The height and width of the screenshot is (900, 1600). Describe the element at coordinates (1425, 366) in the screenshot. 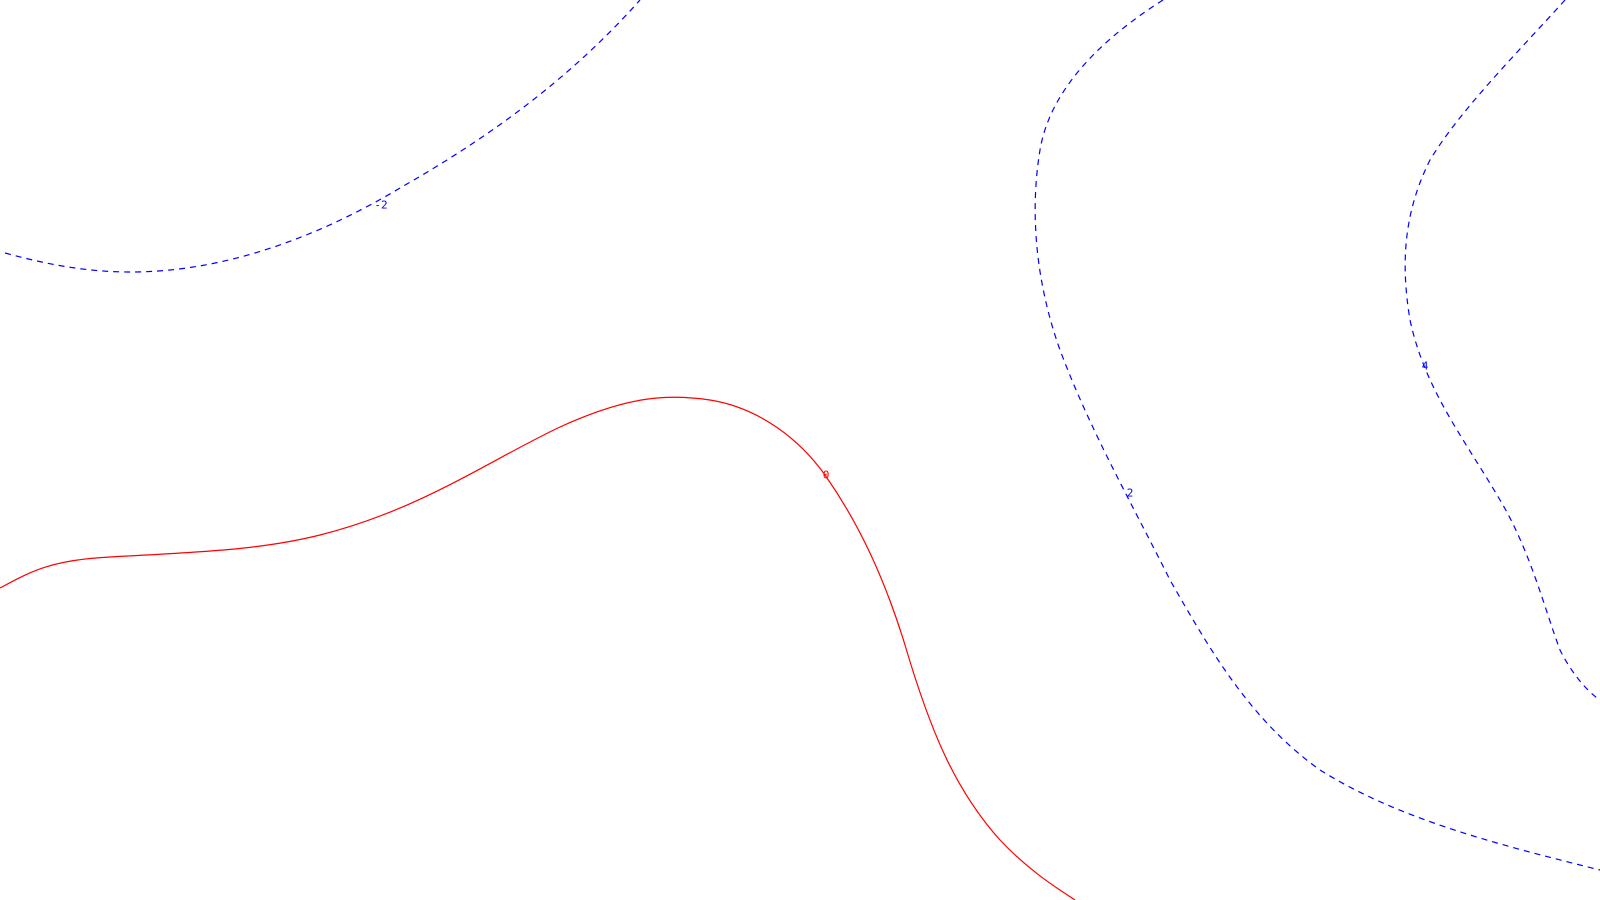

I see `contour-pos4-label: 4` at that location.